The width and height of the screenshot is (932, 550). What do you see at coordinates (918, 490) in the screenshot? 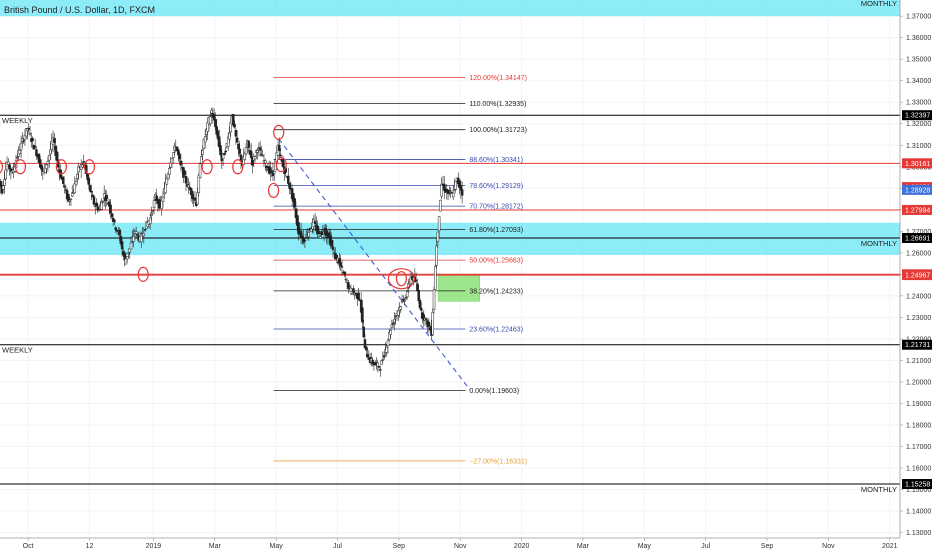
I see `price-tick-label: 1.15000` at bounding box center [918, 490].